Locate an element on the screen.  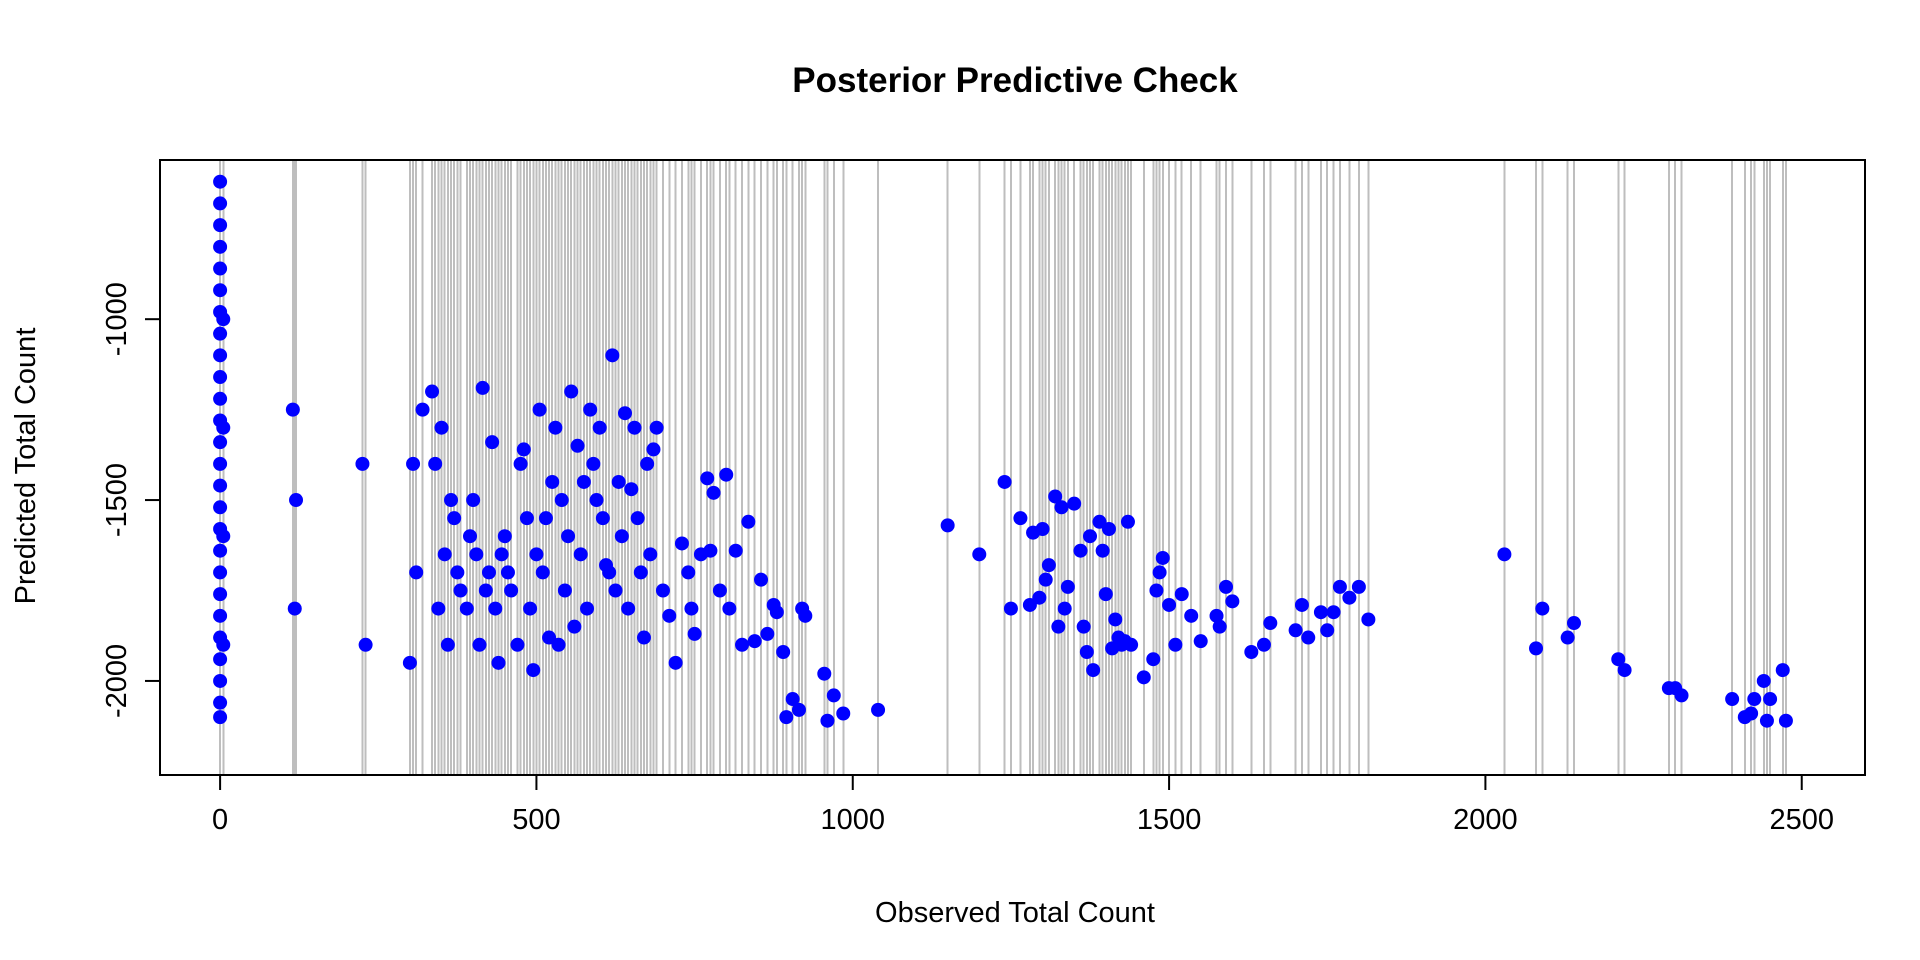
y-tick-label: -2000 is located at coordinates (117, 681).